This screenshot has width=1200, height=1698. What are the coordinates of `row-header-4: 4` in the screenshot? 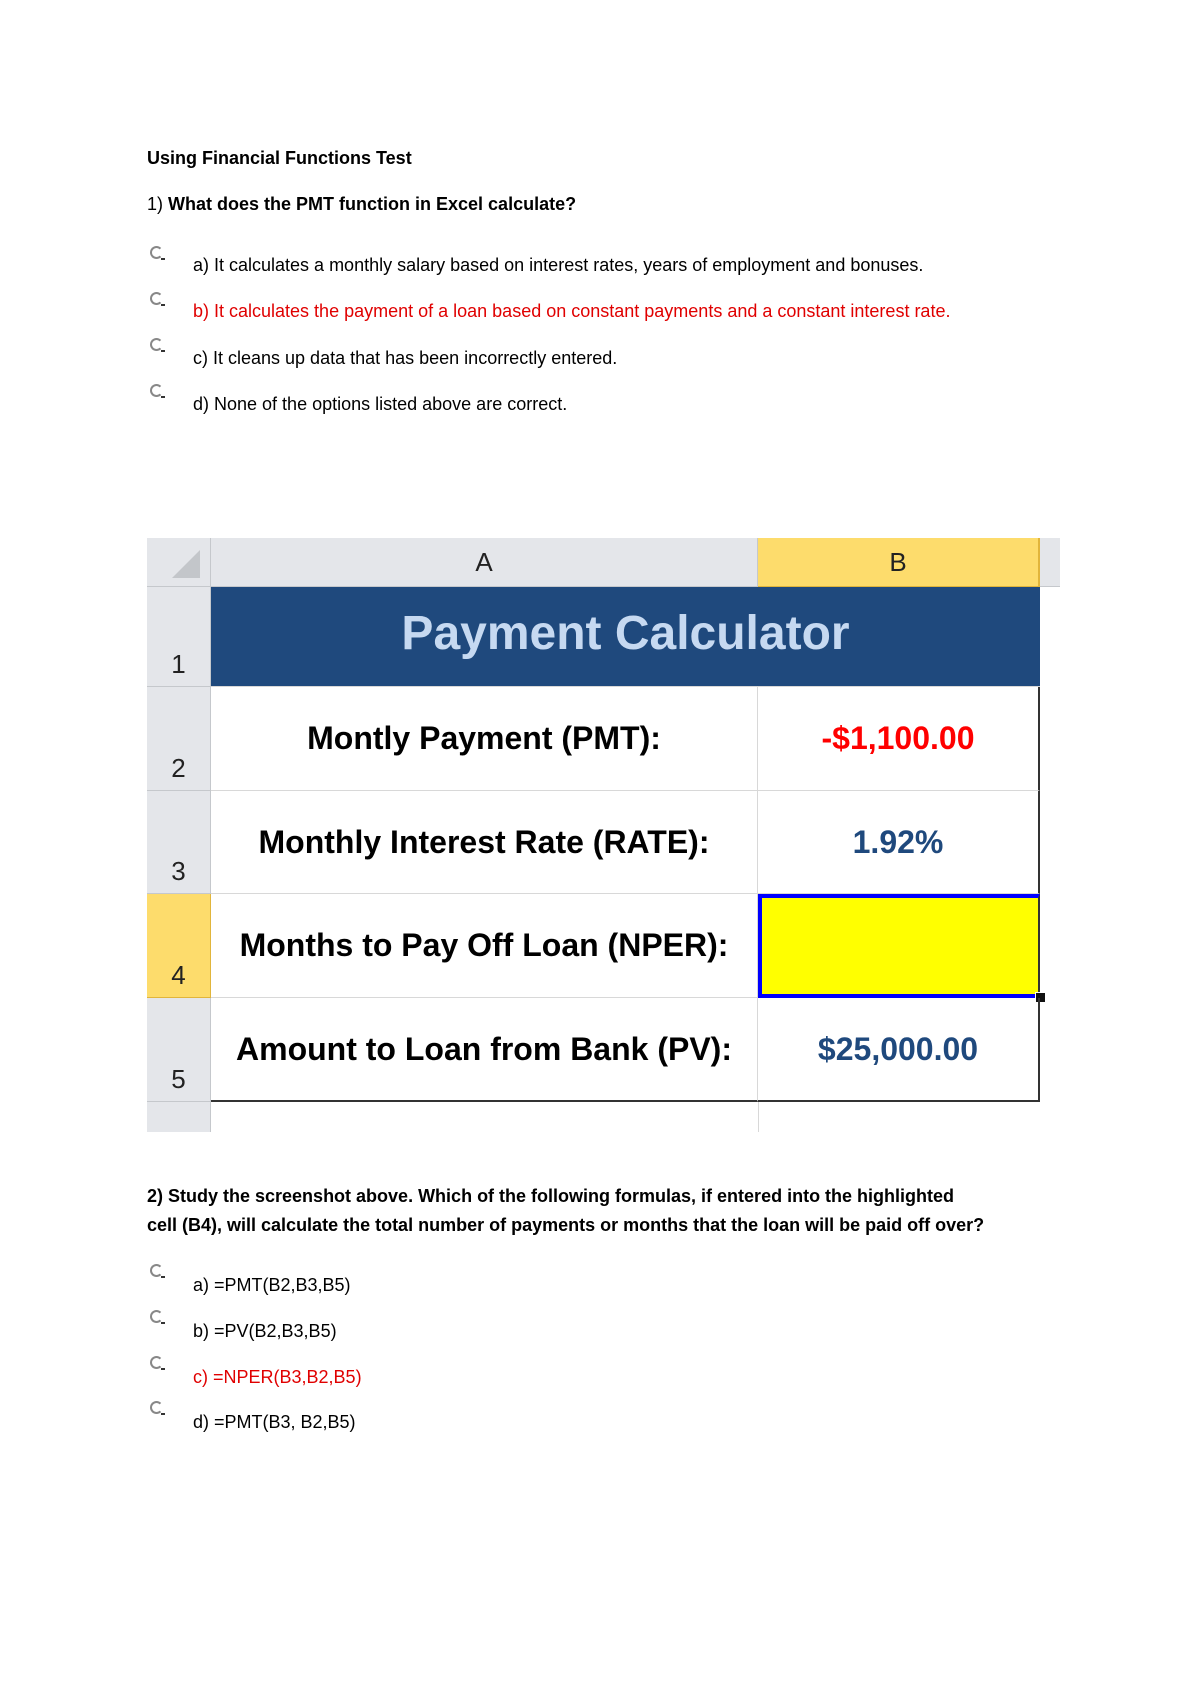 It's located at (179, 946).